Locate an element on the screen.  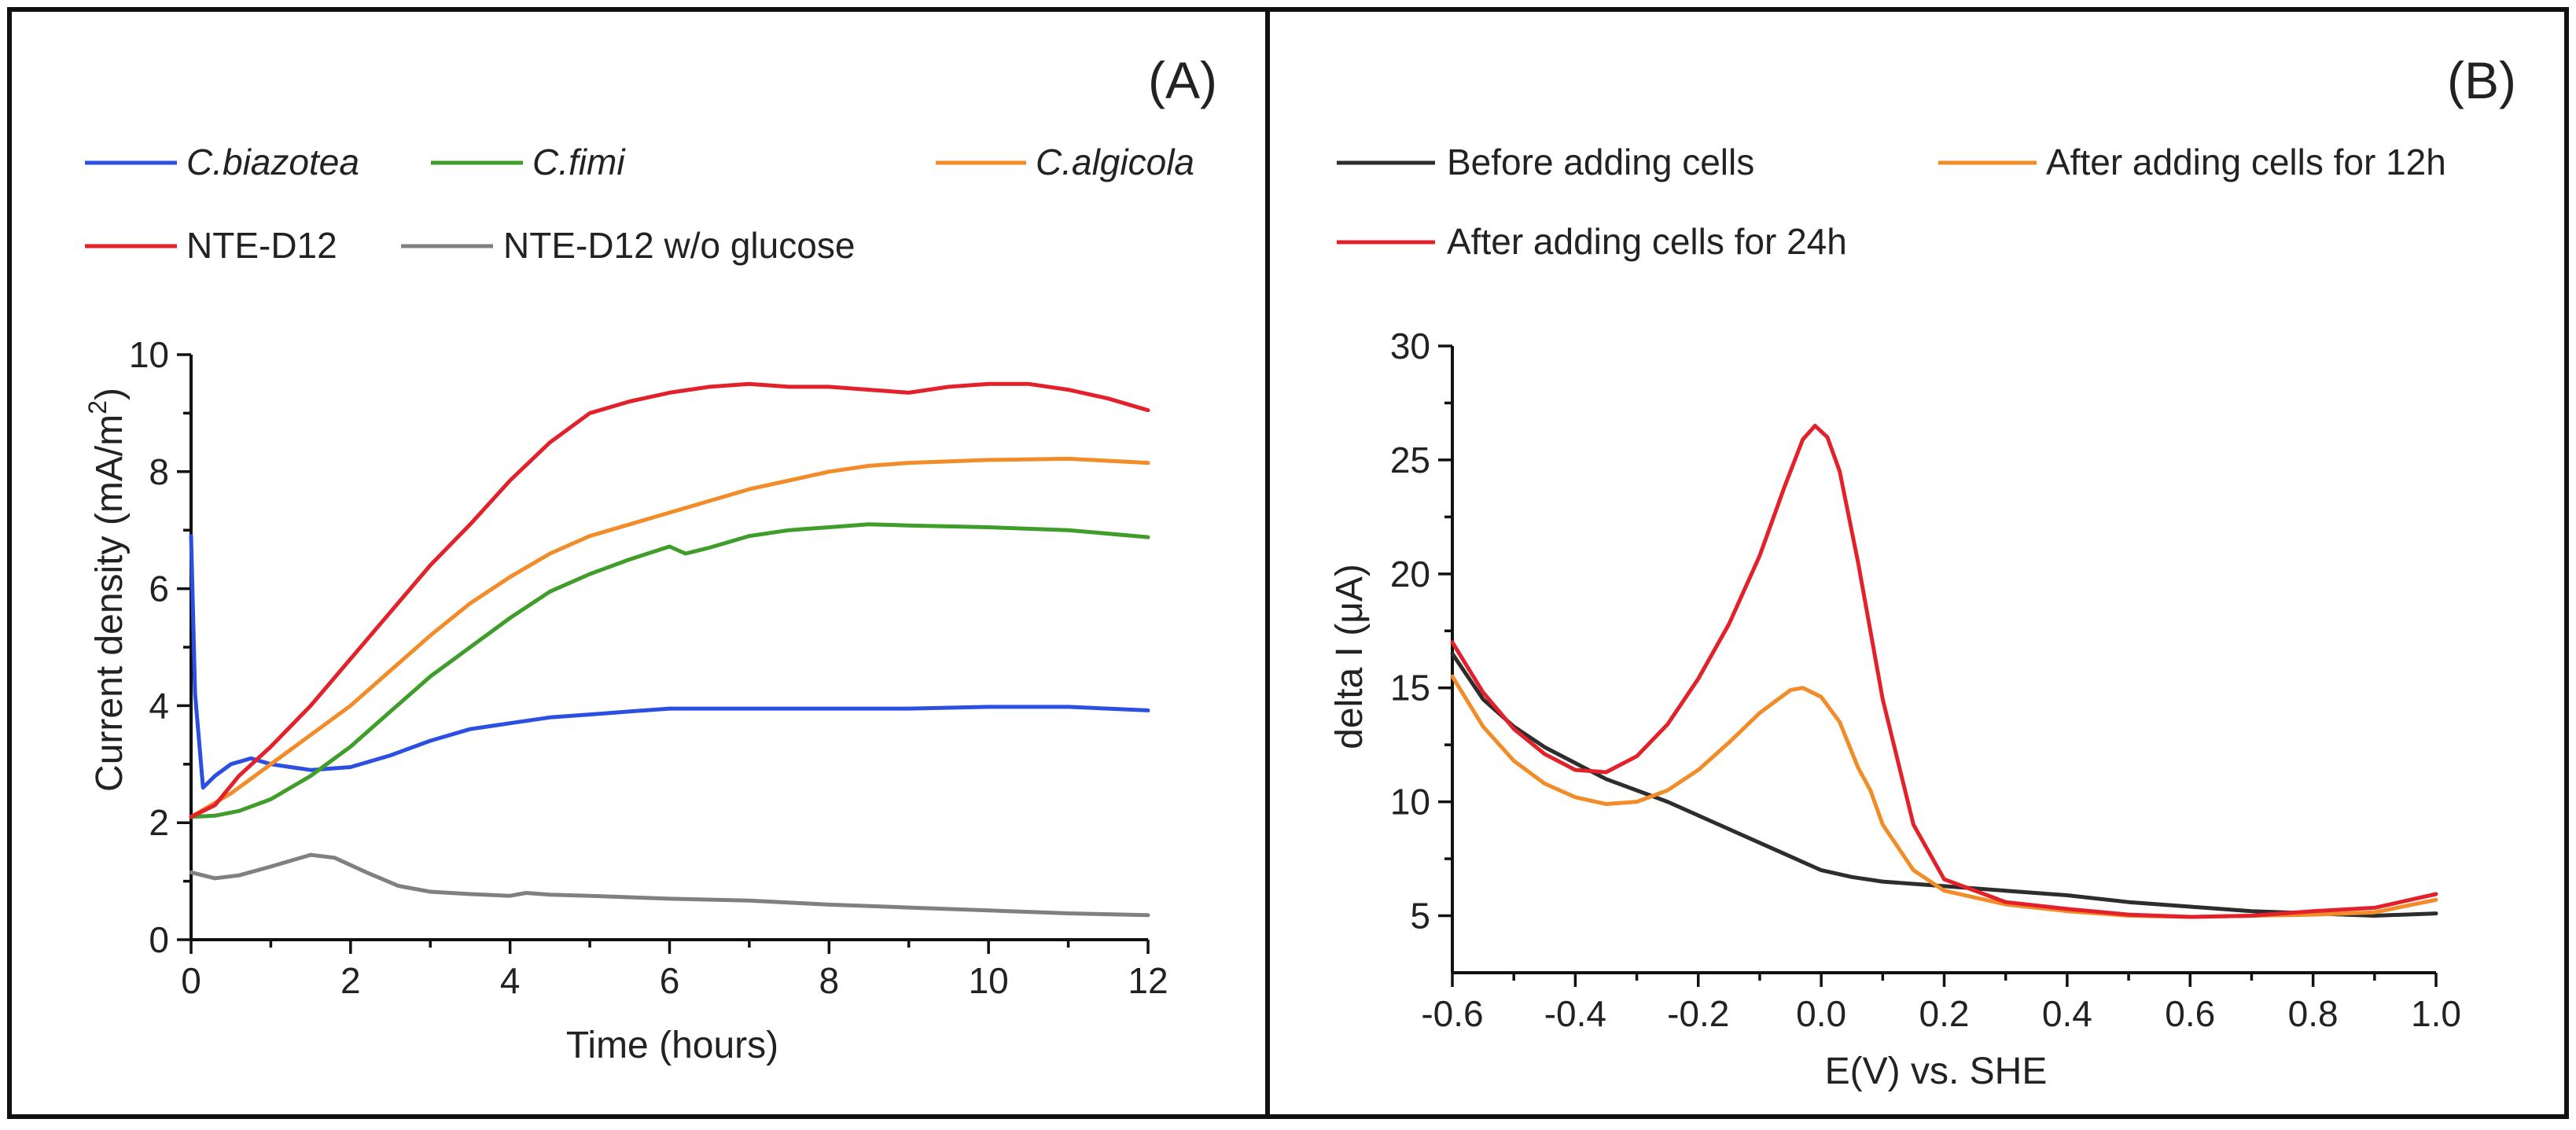
panel-b-x-axis-title: E(V) vs. SHE is located at coordinates (1936, 1071).